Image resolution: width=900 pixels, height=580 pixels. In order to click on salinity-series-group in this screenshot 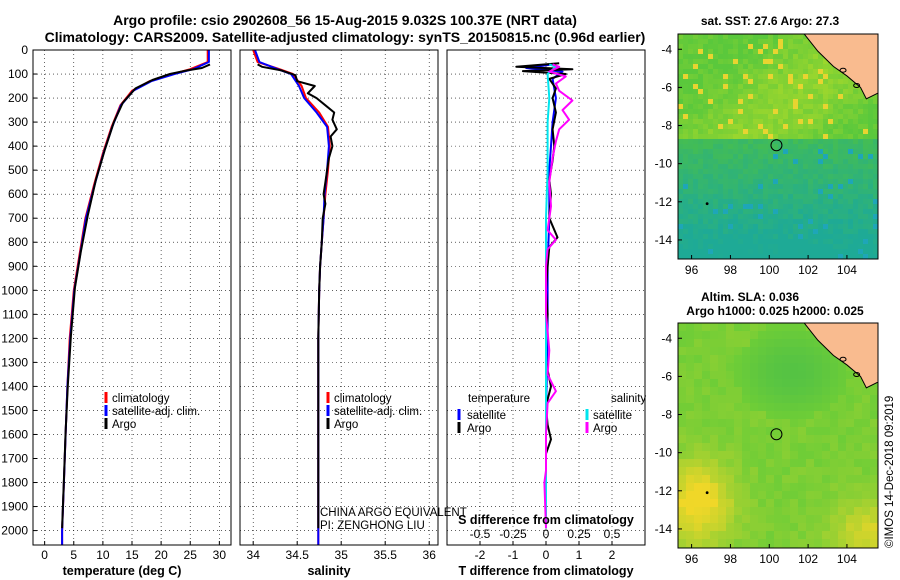, I will do `click(295, 297)`.